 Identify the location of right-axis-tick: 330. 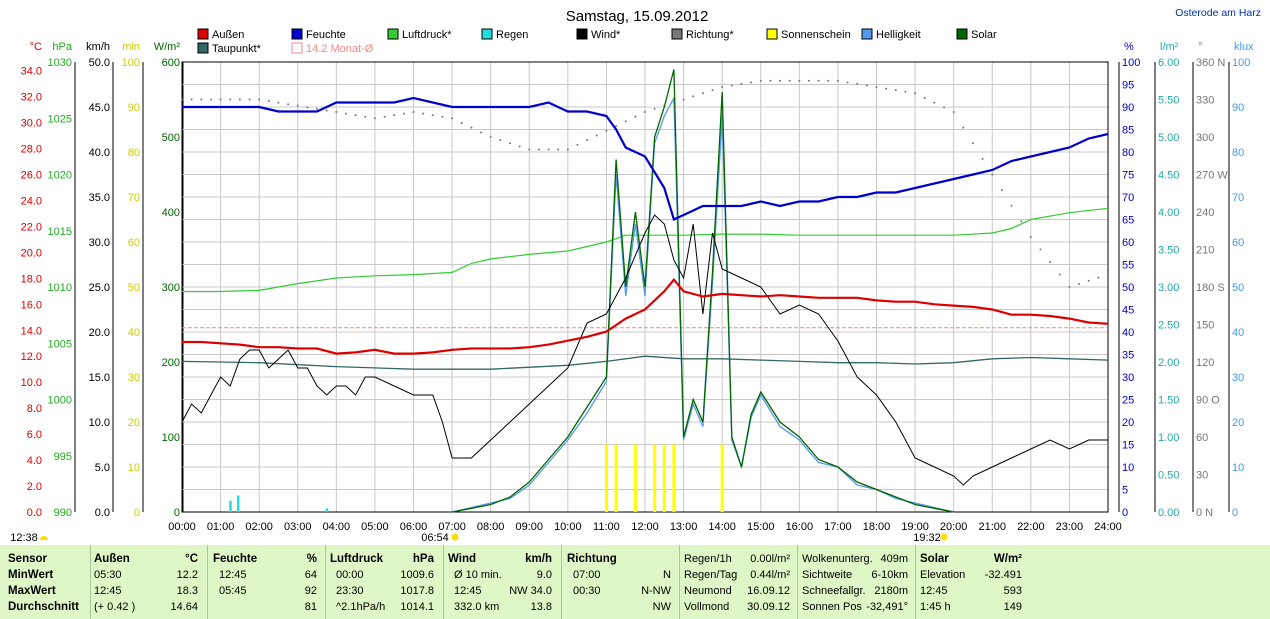
(1205, 101).